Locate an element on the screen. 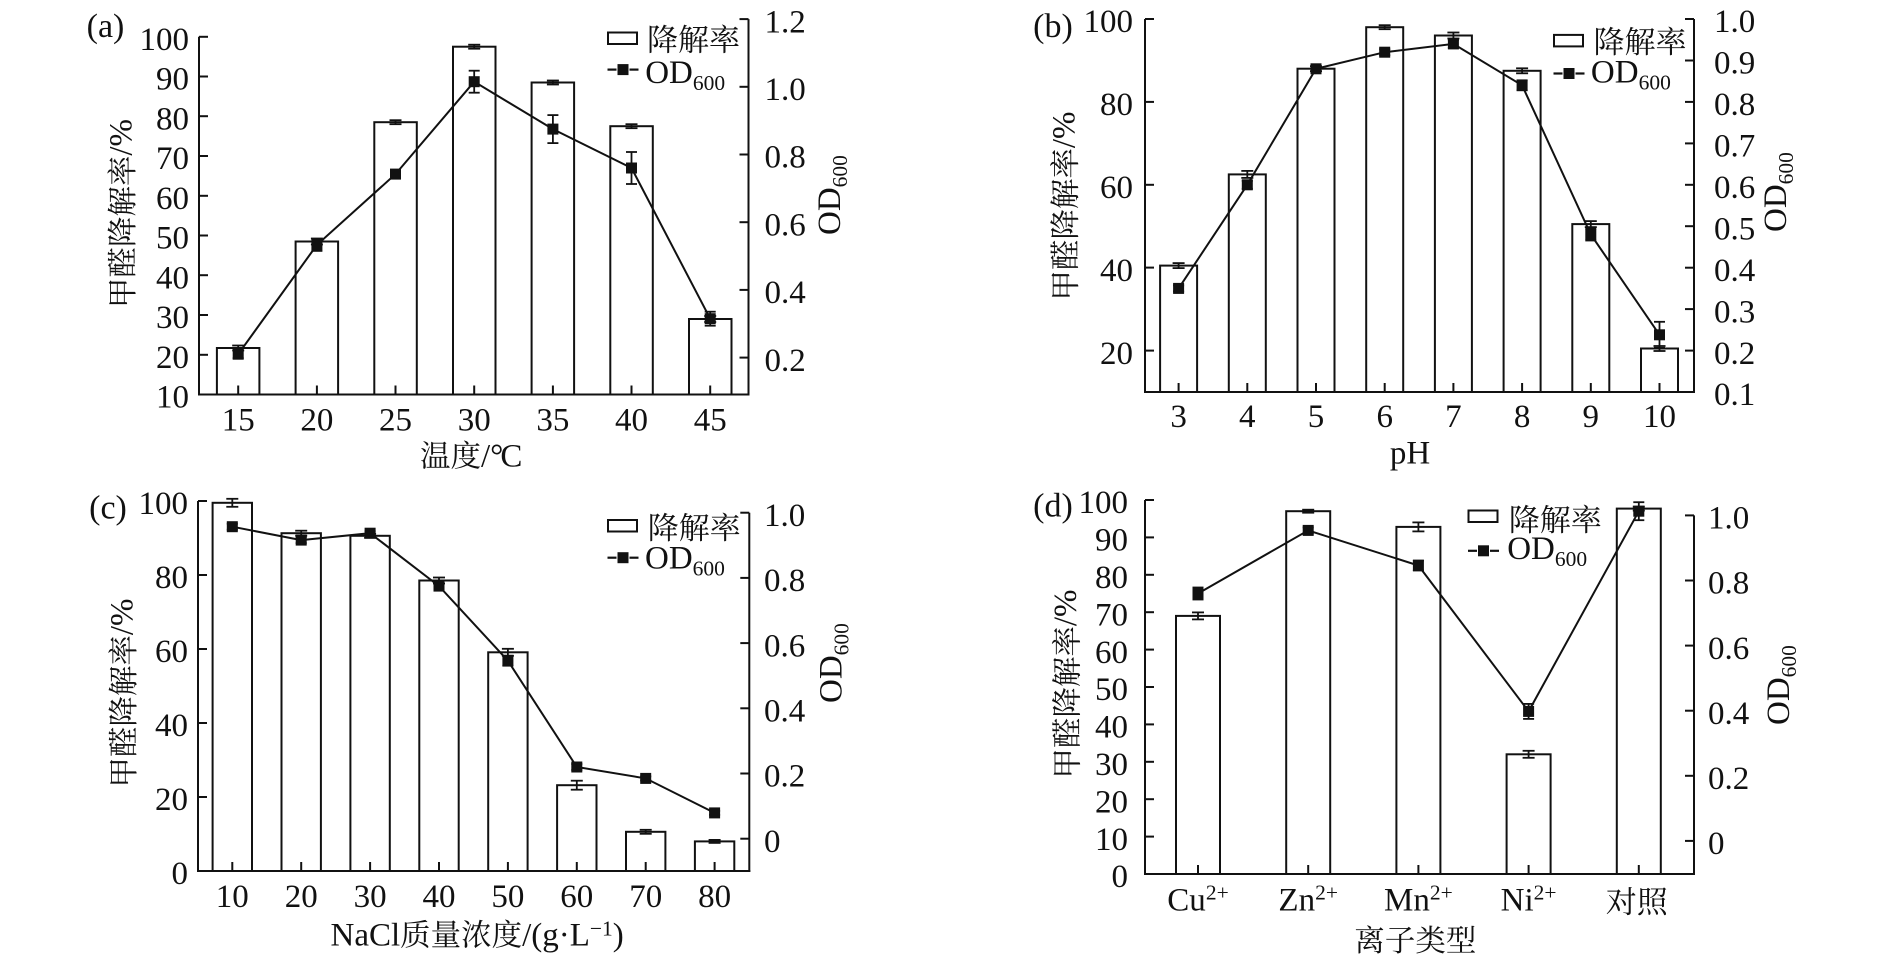  svg-text: (a) is located at coordinates (106, 26).